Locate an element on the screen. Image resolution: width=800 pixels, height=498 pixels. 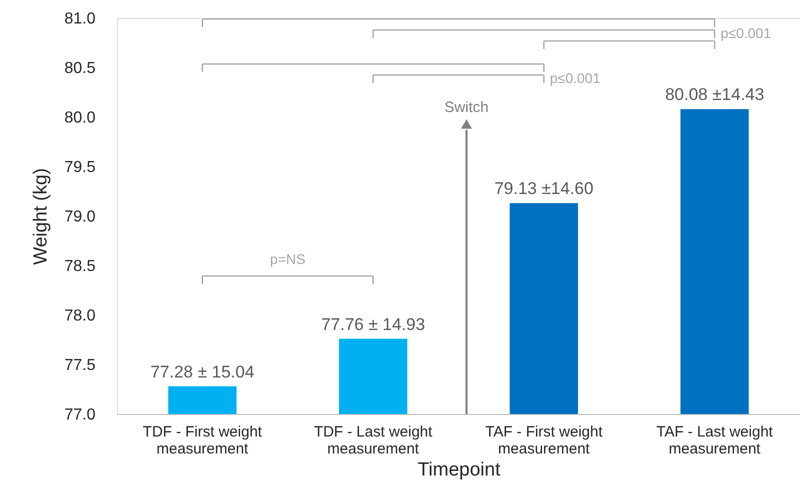
y-tick-label: 77.0 is located at coordinates (80, 415).